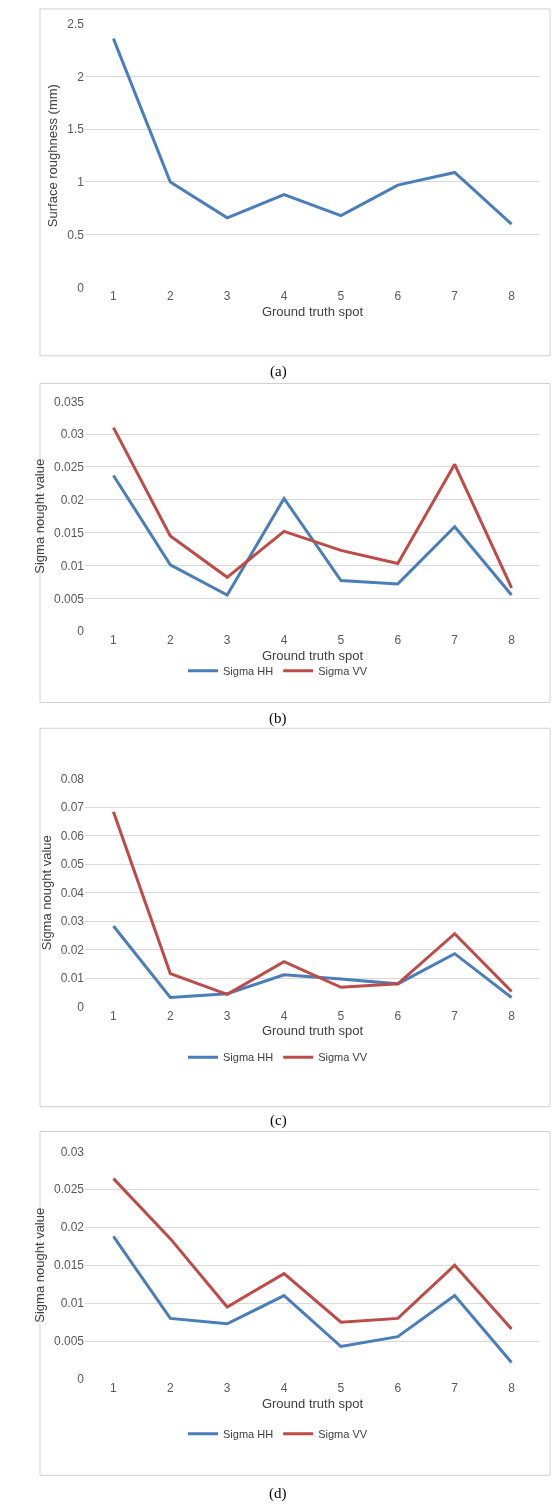  Describe the element at coordinates (72, 864) in the screenshot. I see `y-tick-label: 0.05` at that location.